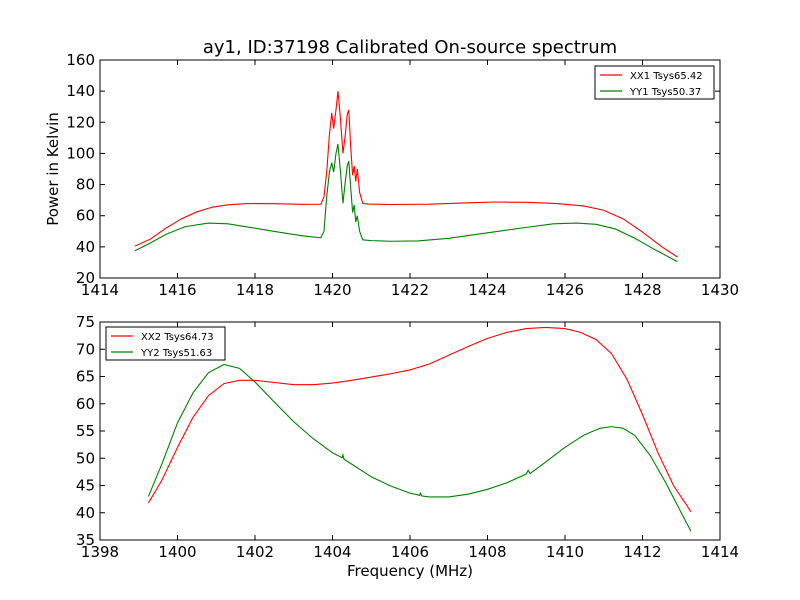  I want to click on x-tick-label: 1398, so click(100, 552).